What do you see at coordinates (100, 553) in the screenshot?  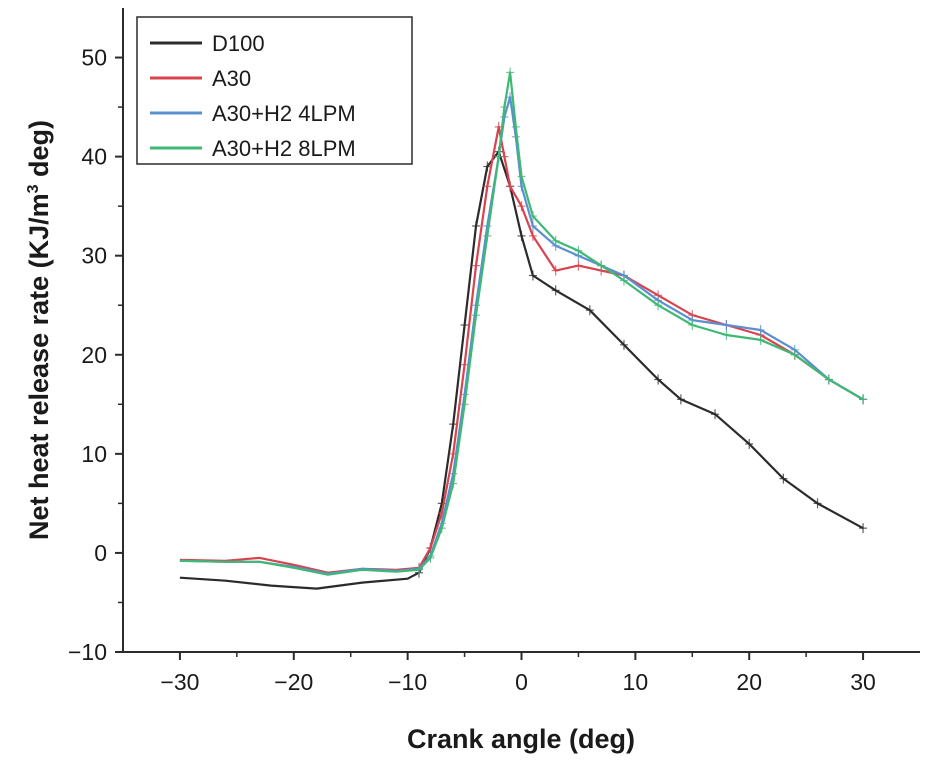 I see `y-tick-label: 0` at bounding box center [100, 553].